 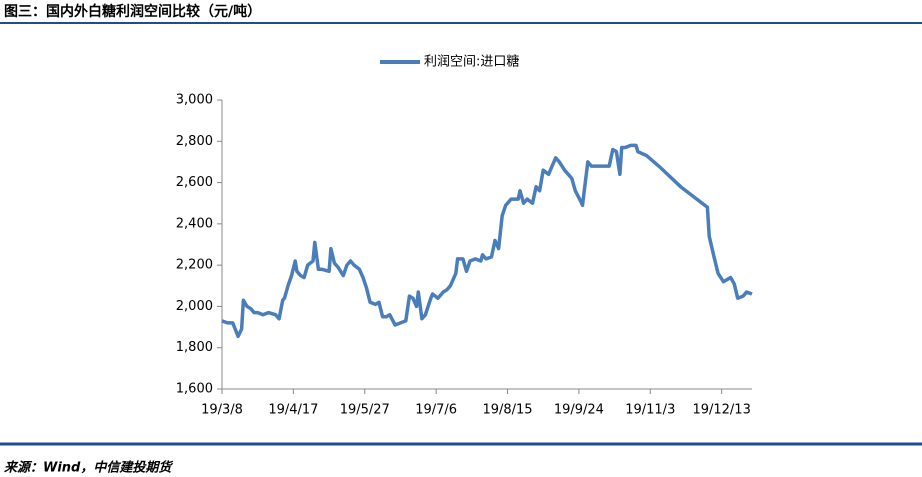 I want to click on x-tick-label: 19/12/13, so click(x=721, y=410).